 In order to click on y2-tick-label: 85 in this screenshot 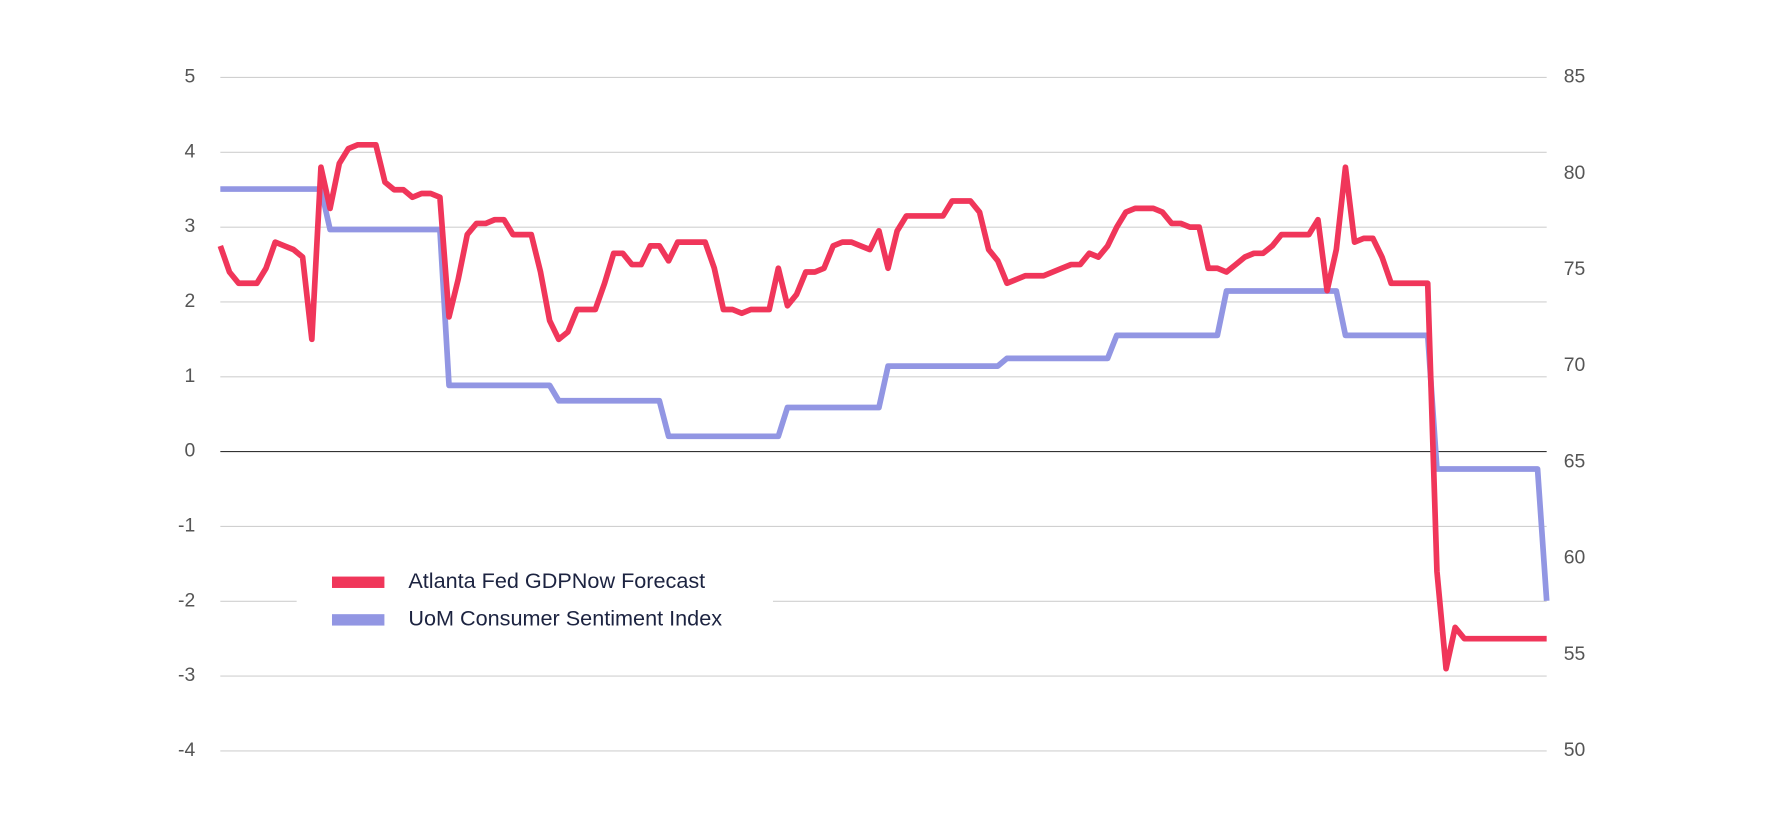, I will do `click(1575, 77)`.